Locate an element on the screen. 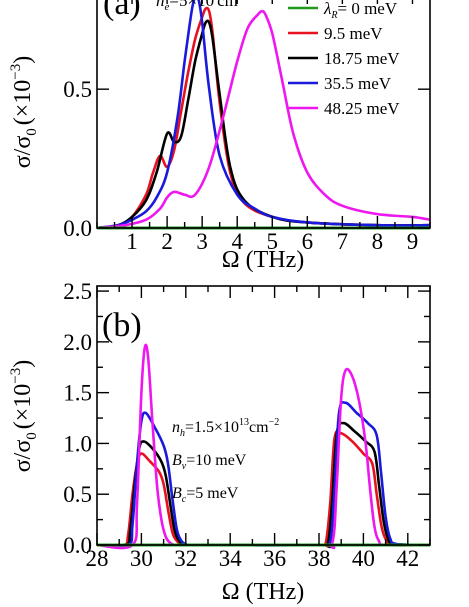 This screenshot has width=469, height=607. panel-a-y-label-close: ) is located at coordinates (23, 60).